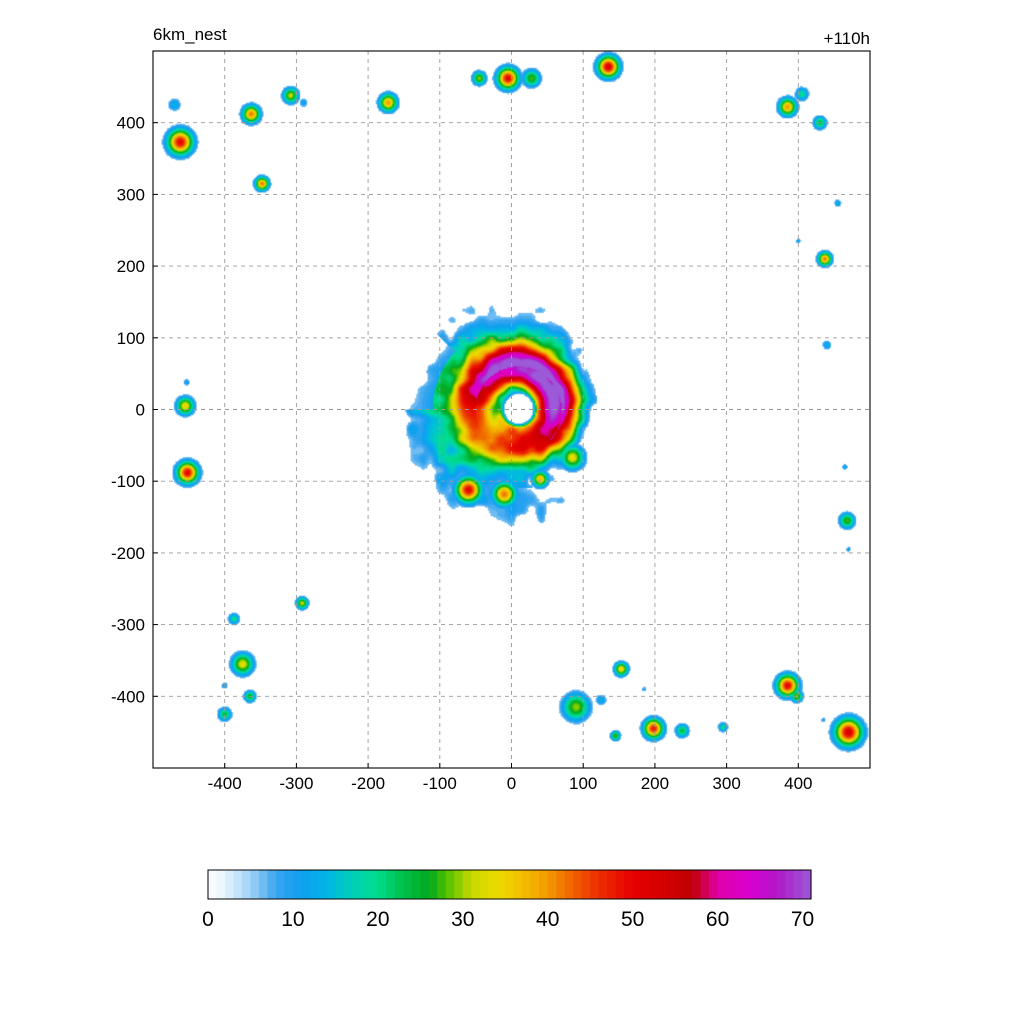 This screenshot has height=1024, width=1024. What do you see at coordinates (377, 919) in the screenshot?
I see `colorbar-tick-label: 20` at bounding box center [377, 919].